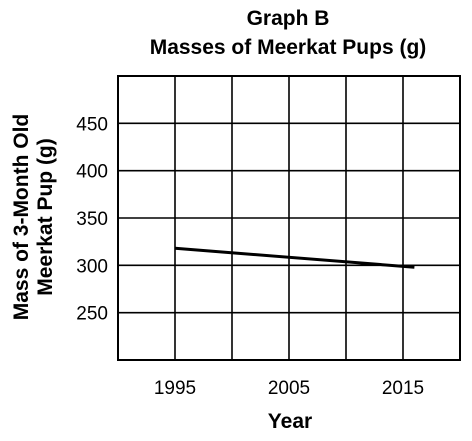 This screenshot has width=472, height=441. I want to click on x-tick-label: 2005, so click(289, 388).